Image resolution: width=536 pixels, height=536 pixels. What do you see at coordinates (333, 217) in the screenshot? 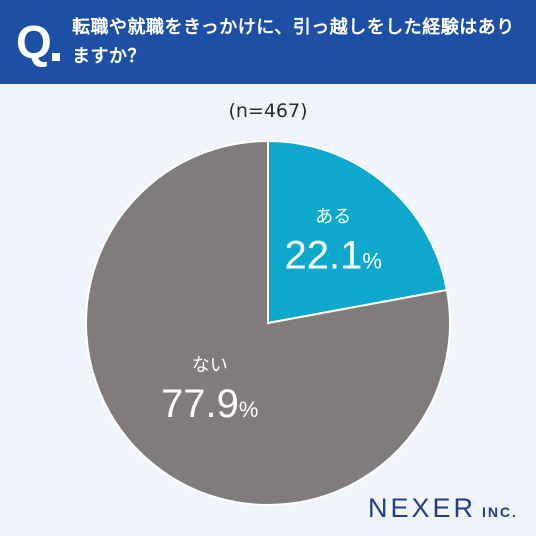
I see `slice-label-0: ある` at bounding box center [333, 217].